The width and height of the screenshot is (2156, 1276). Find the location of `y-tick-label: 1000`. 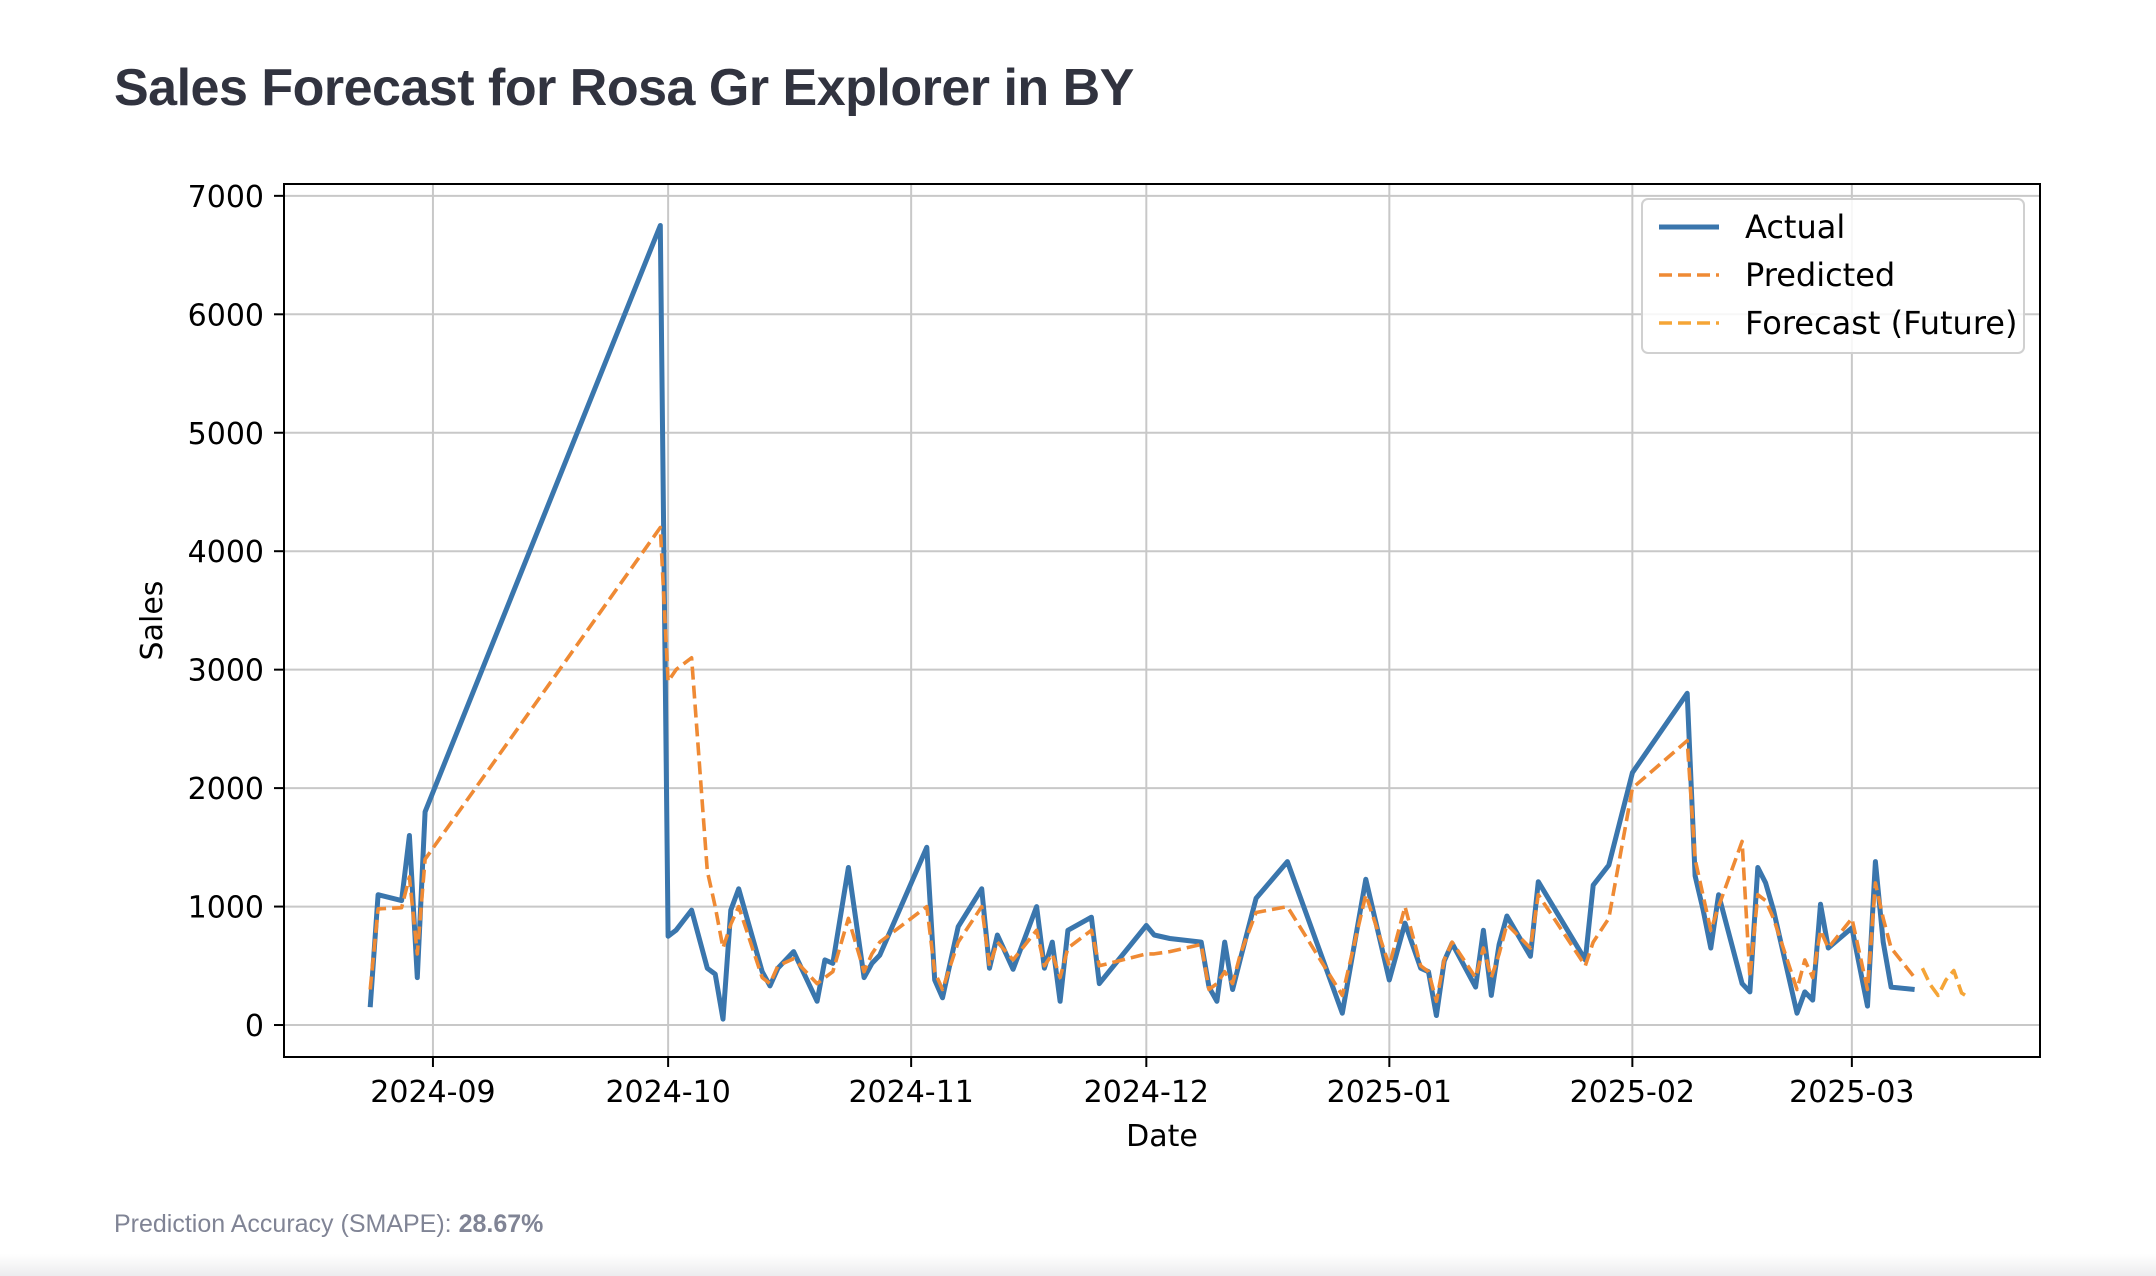

y-tick-label: 1000 is located at coordinates (226, 908).